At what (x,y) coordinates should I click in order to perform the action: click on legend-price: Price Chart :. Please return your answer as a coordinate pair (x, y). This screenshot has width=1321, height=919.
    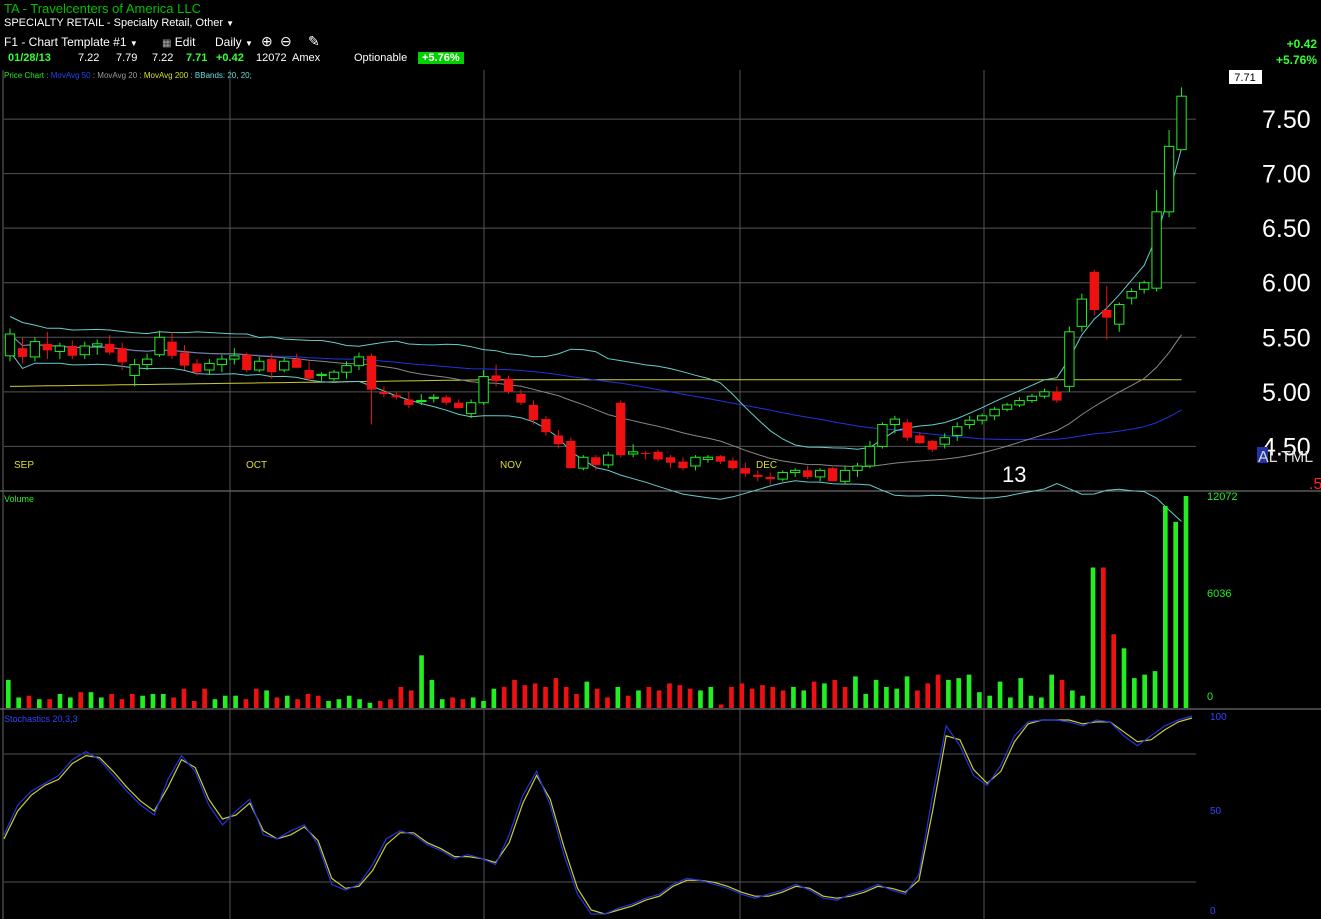
    Looking at the image, I should click on (26, 75).